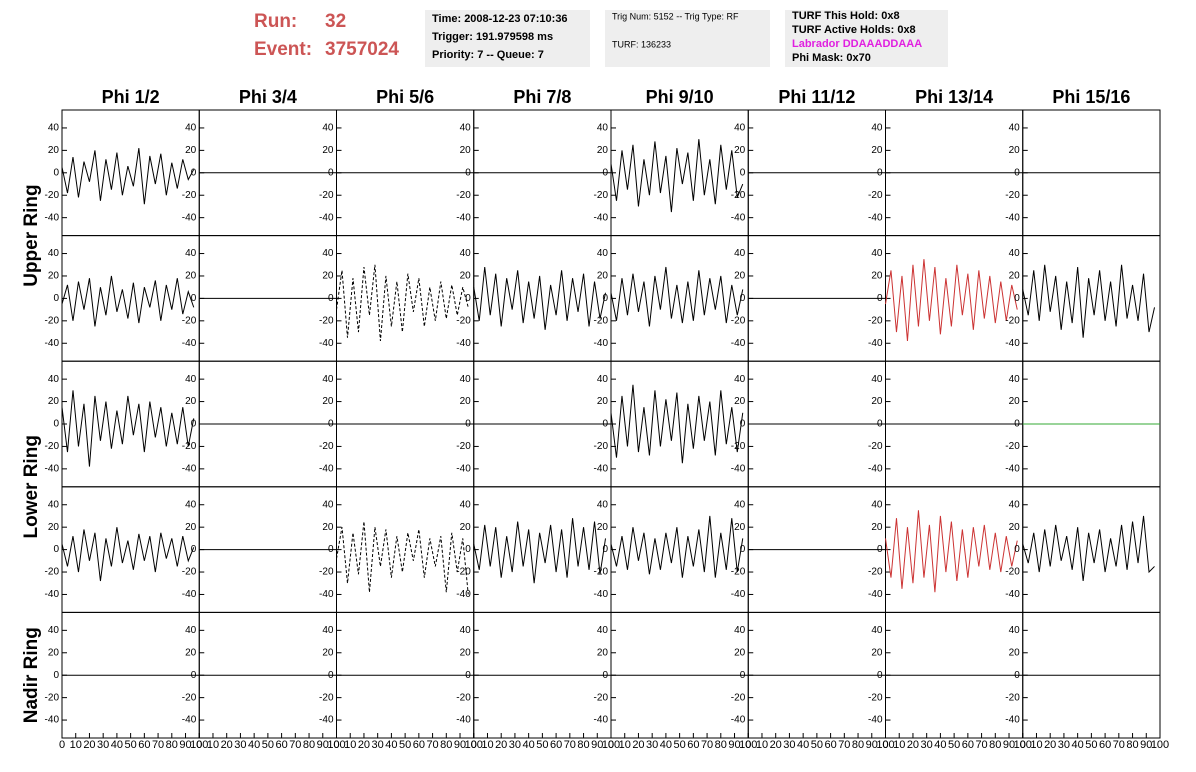  Describe the element at coordinates (335, 21) in the screenshot. I see `run-value: 32` at that location.